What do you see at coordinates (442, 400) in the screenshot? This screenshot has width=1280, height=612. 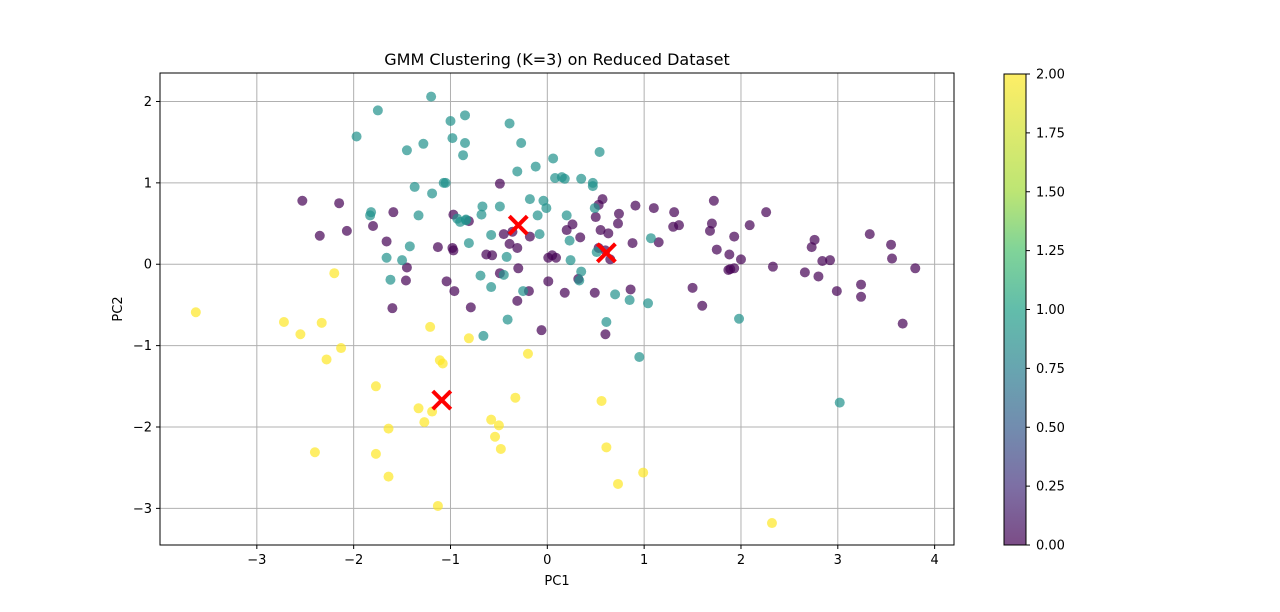 I see `centroid-marker` at bounding box center [442, 400].